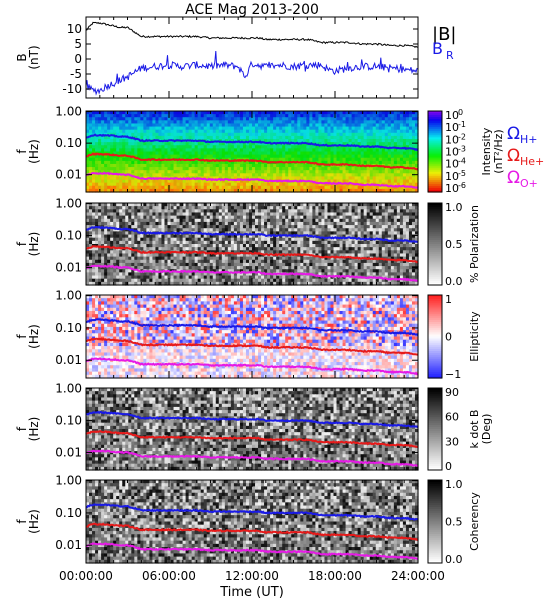 The image size is (550, 600). Describe the element at coordinates (435, 151) in the screenshot. I see `colorbar-frame` at that location.